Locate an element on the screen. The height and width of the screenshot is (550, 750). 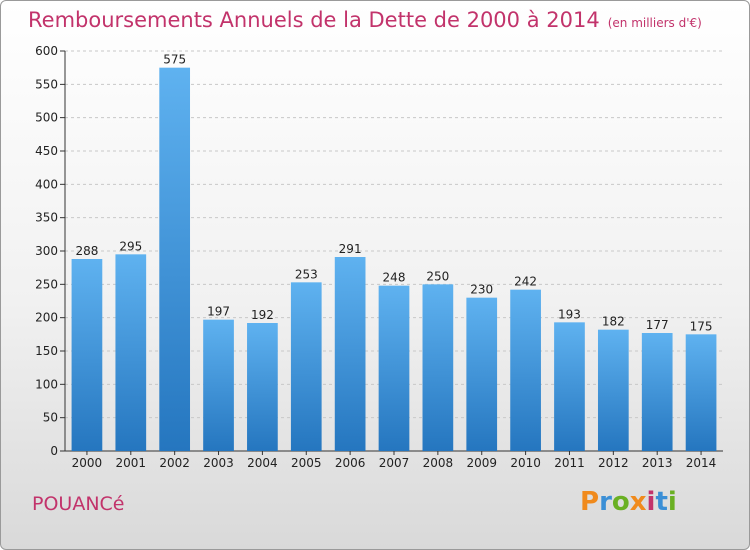
x-tick-label: 2014 is located at coordinates (701, 463).